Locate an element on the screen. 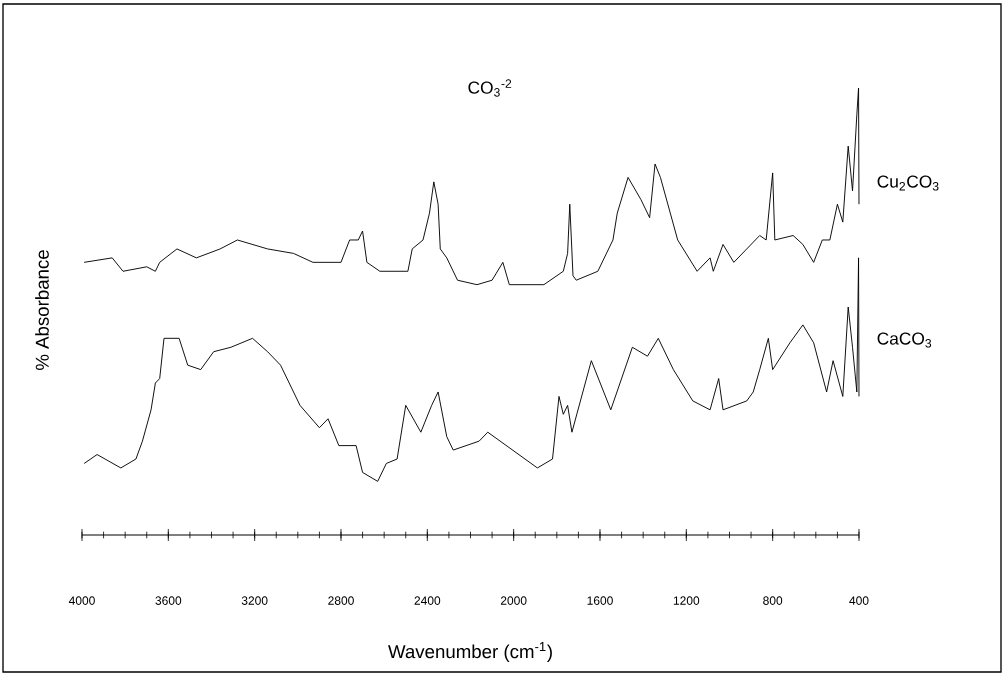 The width and height of the screenshot is (1004, 676). x-tick-label: 400 is located at coordinates (859, 600).